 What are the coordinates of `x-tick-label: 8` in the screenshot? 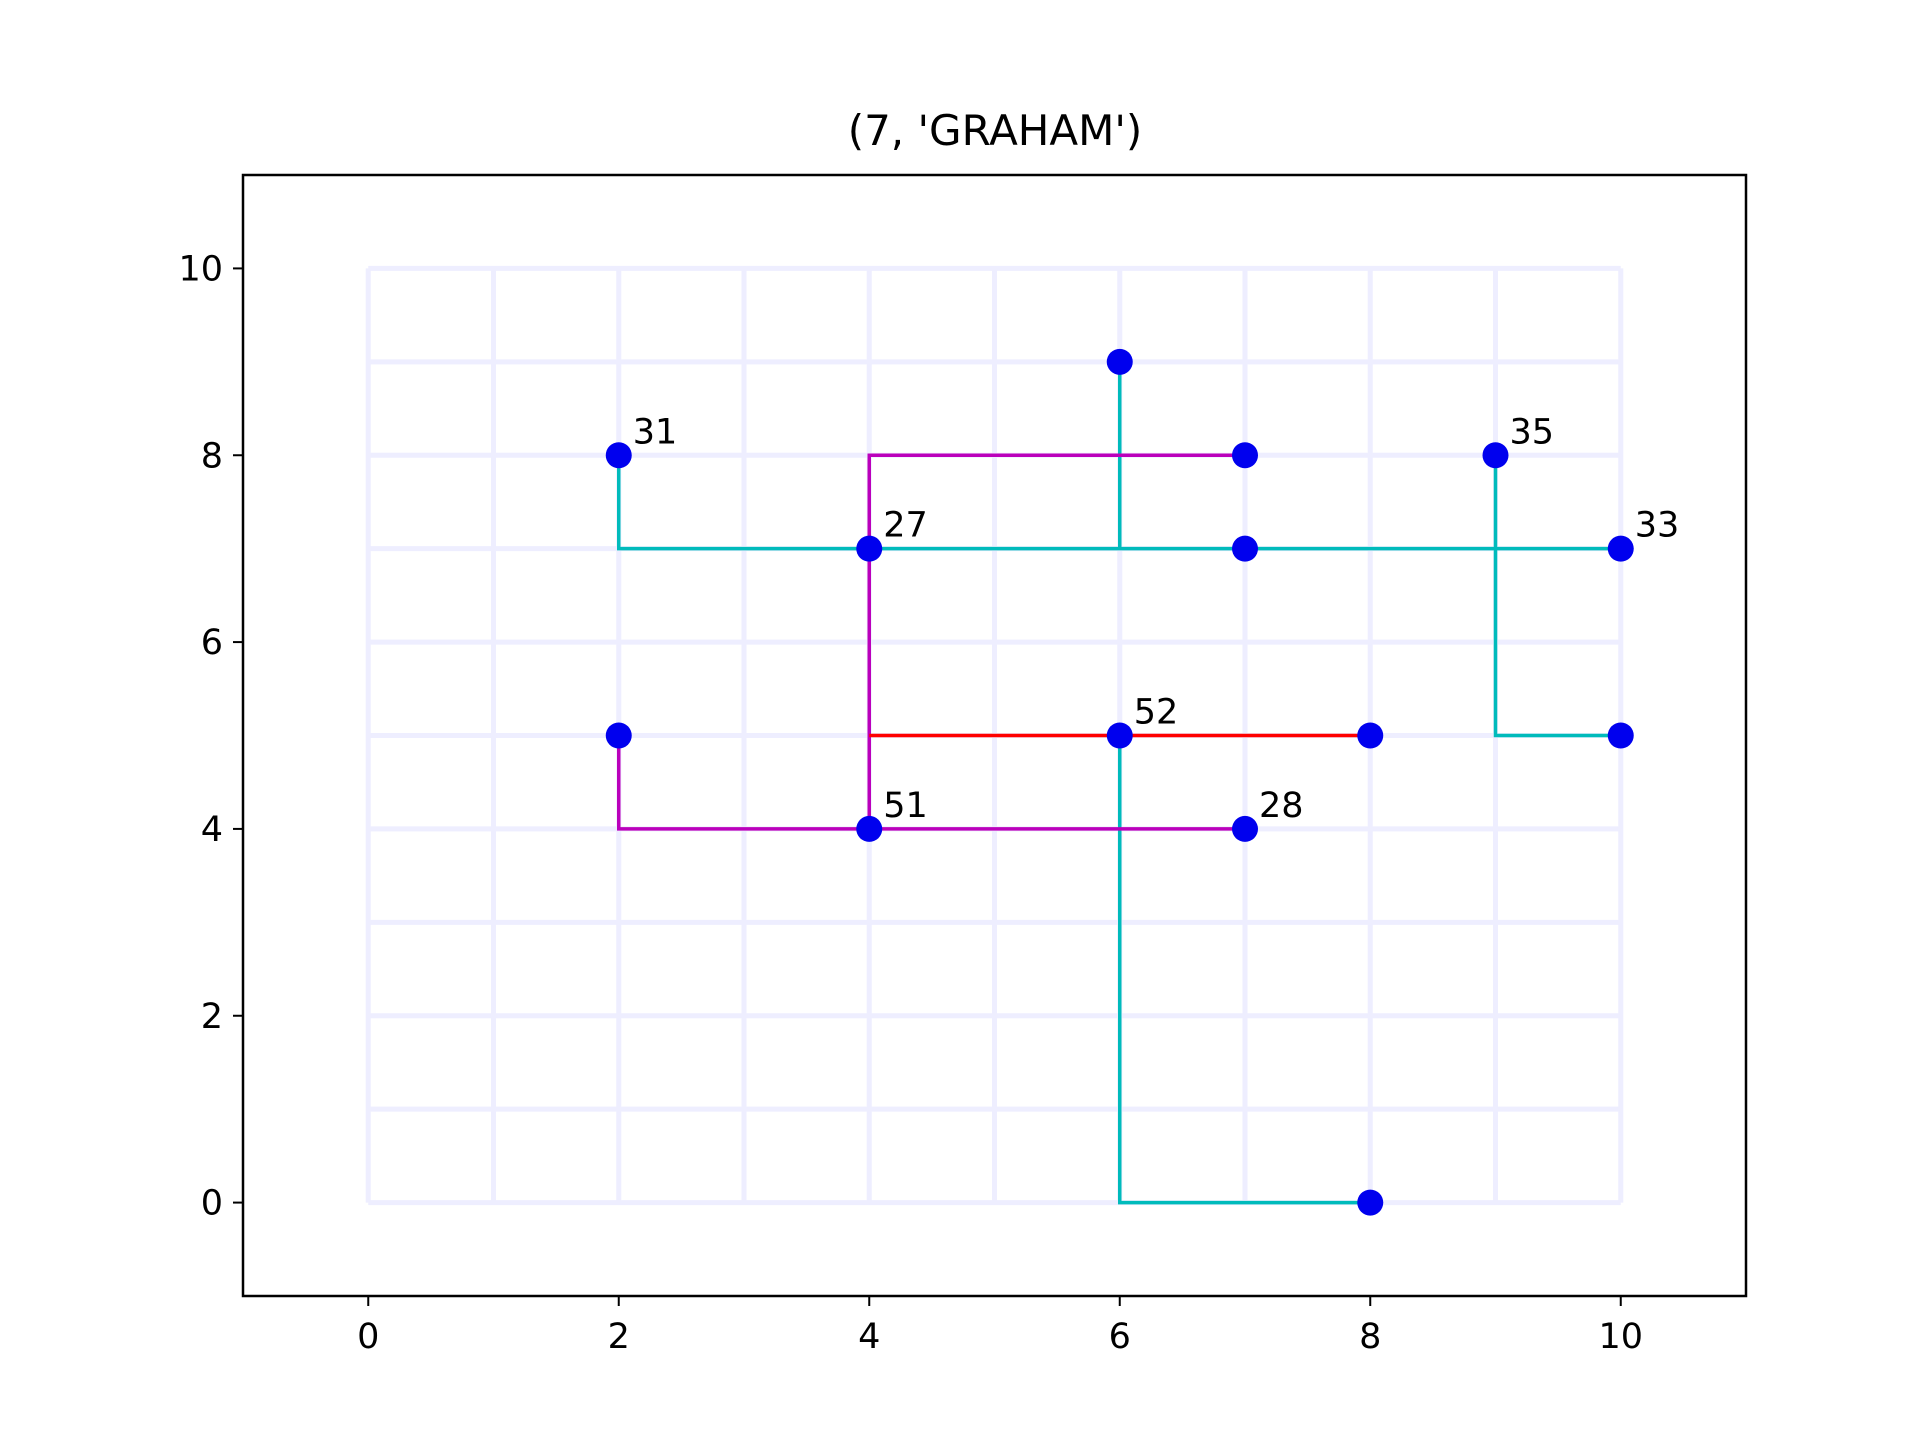 It's located at (1370, 1337).